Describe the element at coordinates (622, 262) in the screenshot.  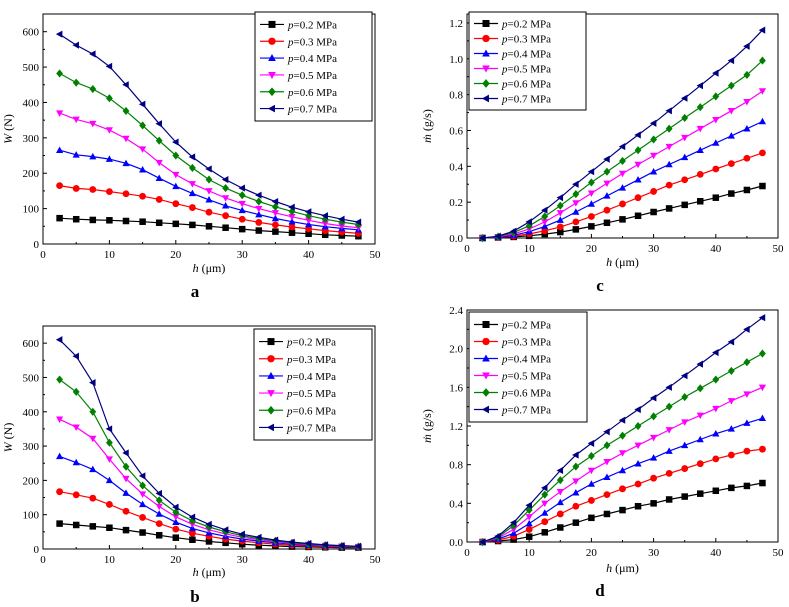
I see `x-axis-label: h (μm)` at that location.